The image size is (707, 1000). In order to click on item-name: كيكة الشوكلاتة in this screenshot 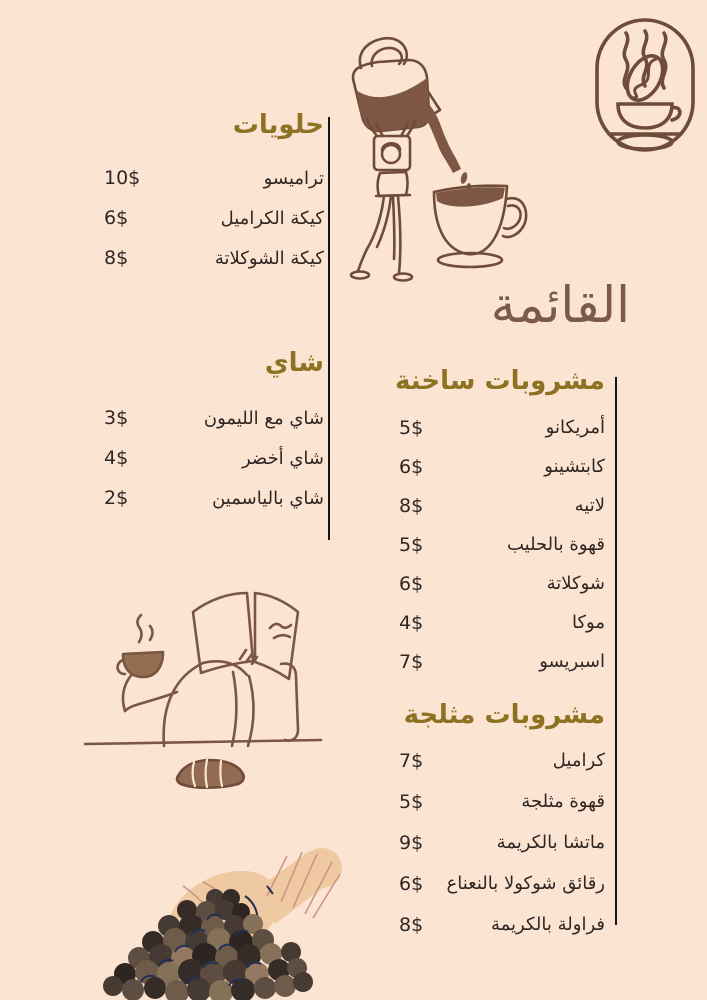, I will do `click(269, 258)`.